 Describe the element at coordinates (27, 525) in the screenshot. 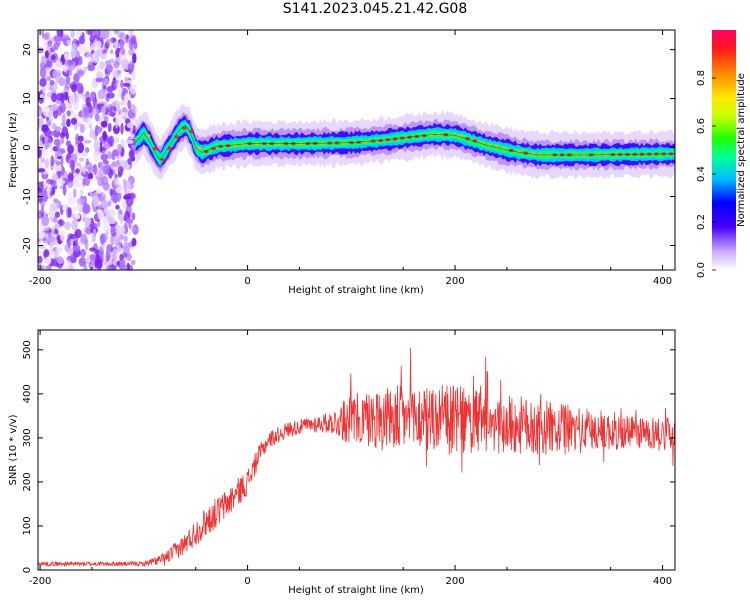

I see `snr-y-tick-label: 100` at that location.